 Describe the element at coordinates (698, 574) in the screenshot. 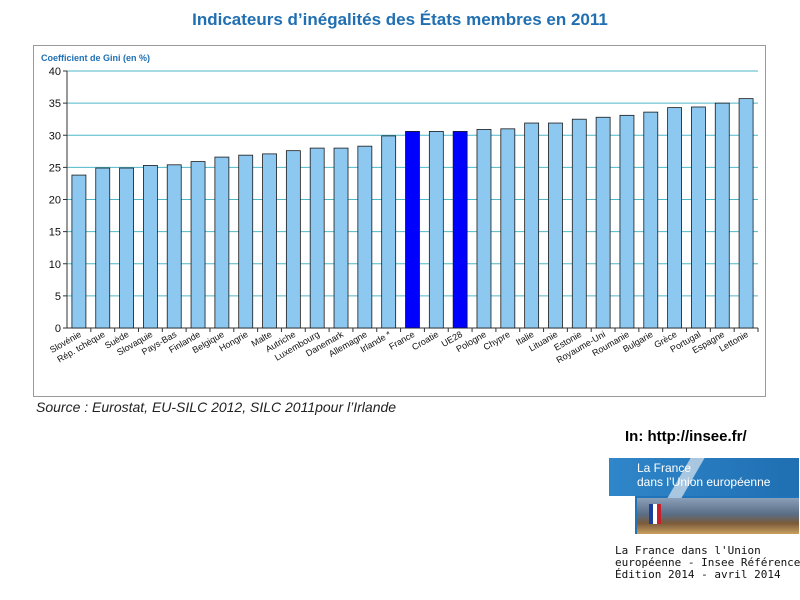

I see `cover-caption-line3: Édition 2014 - avril 2014` at that location.